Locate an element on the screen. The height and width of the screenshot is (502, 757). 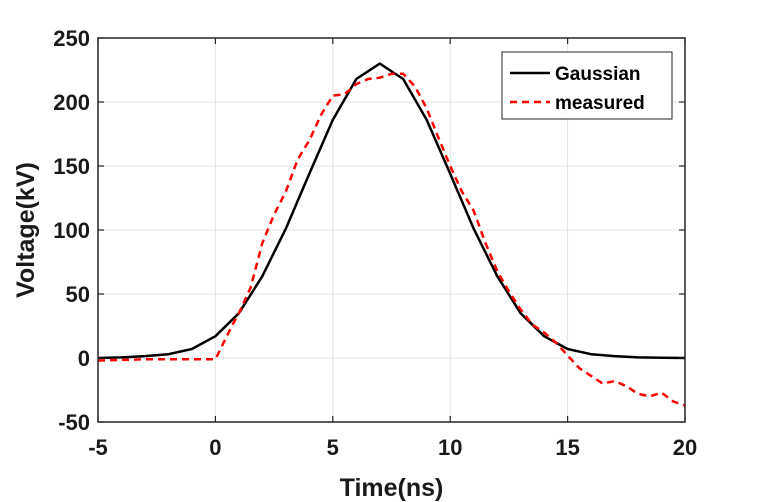
legend-label-measured: measured is located at coordinates (600, 103).